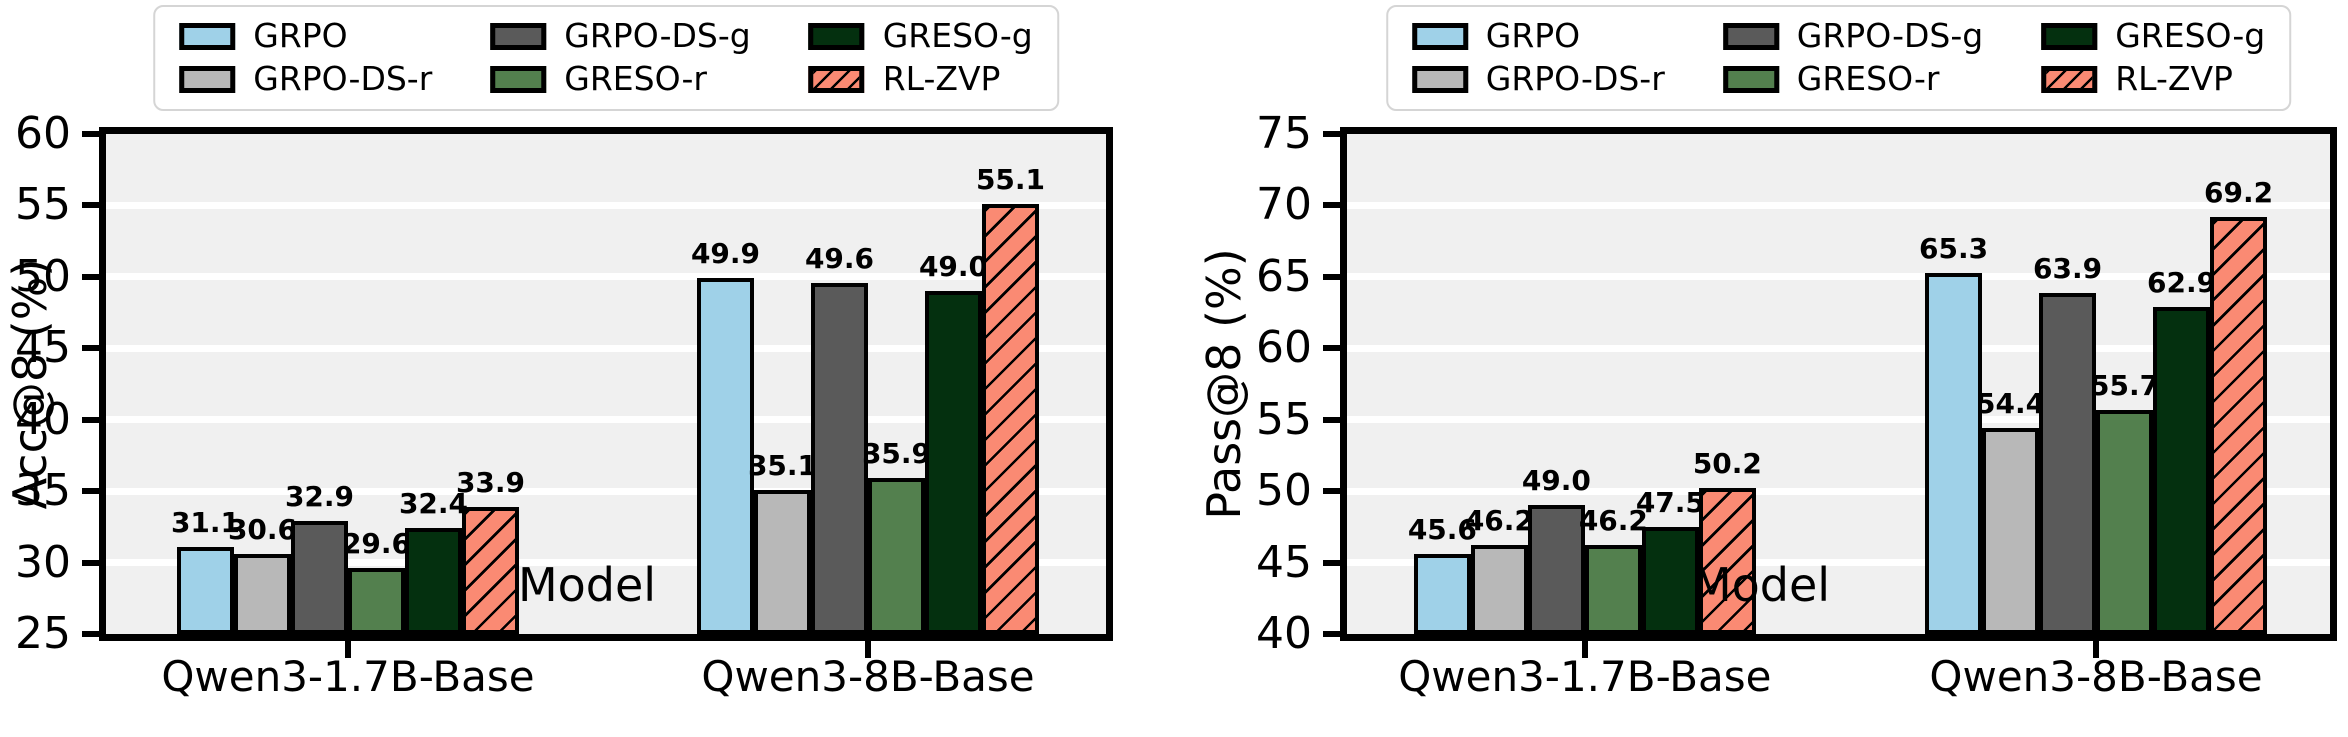 This screenshot has height=737, width=2348. Describe the element at coordinates (518, 36) in the screenshot. I see `legend-swatch-grpo-ds-g` at that location.